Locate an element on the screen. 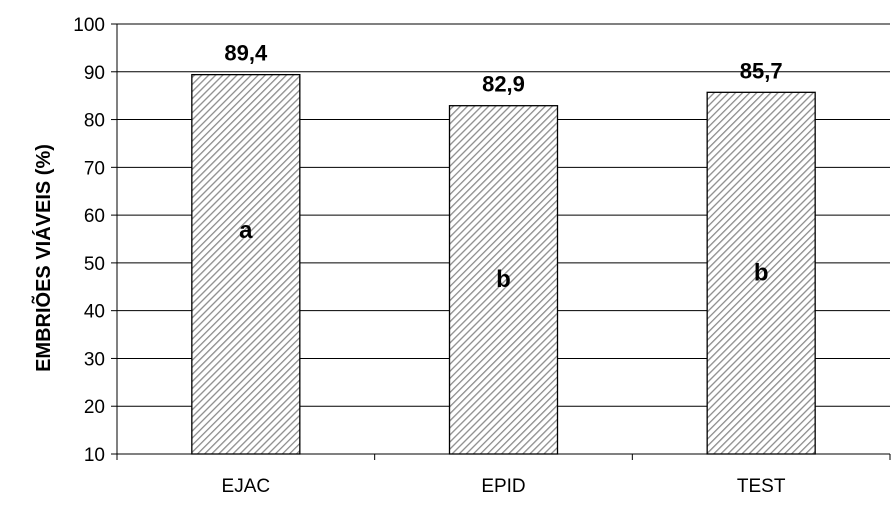 This screenshot has width=892, height=507. y-tick-label-40: 40 is located at coordinates (94, 312).